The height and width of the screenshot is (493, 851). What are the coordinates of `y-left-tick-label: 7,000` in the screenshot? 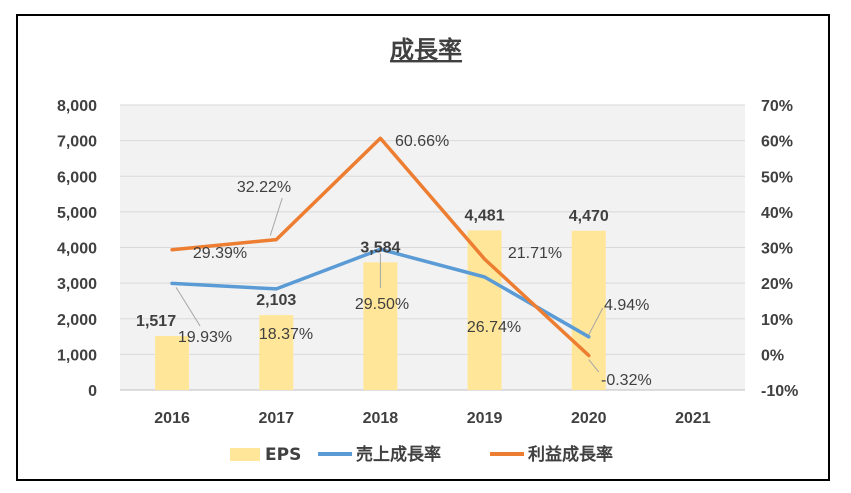 It's located at (77, 142).